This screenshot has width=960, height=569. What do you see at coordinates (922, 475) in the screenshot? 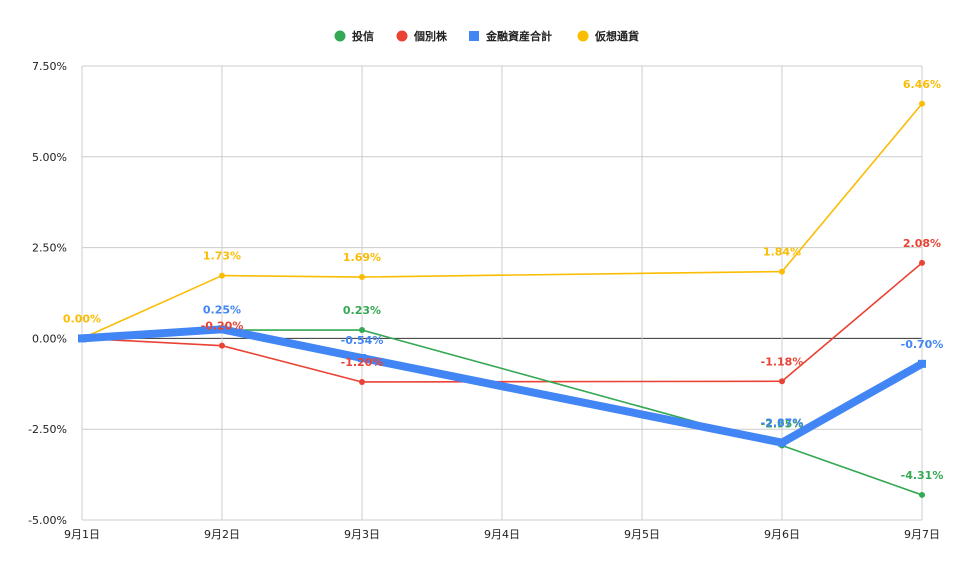
I see `data-label: -4.31%` at bounding box center [922, 475].